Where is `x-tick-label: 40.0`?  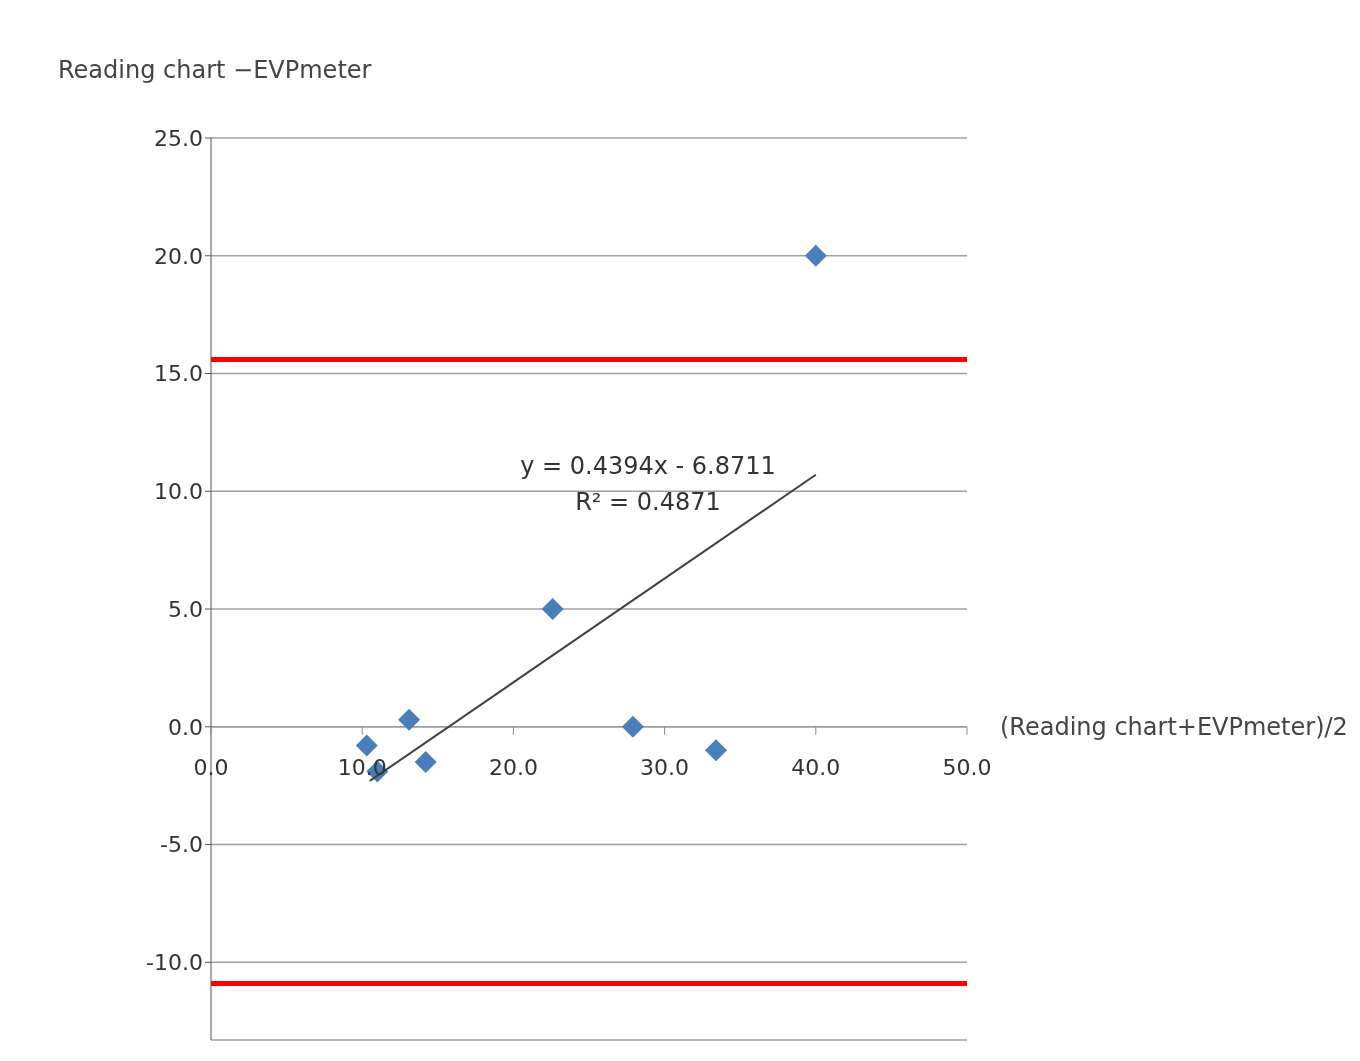 x-tick-label: 40.0 is located at coordinates (816, 767).